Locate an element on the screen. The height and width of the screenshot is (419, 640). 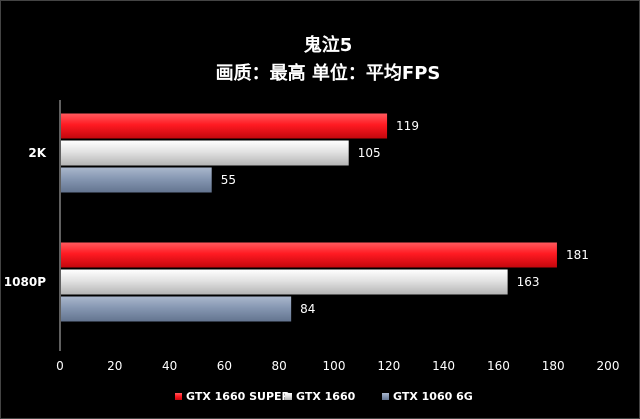
bar-value-label: 163 is located at coordinates (528, 282).